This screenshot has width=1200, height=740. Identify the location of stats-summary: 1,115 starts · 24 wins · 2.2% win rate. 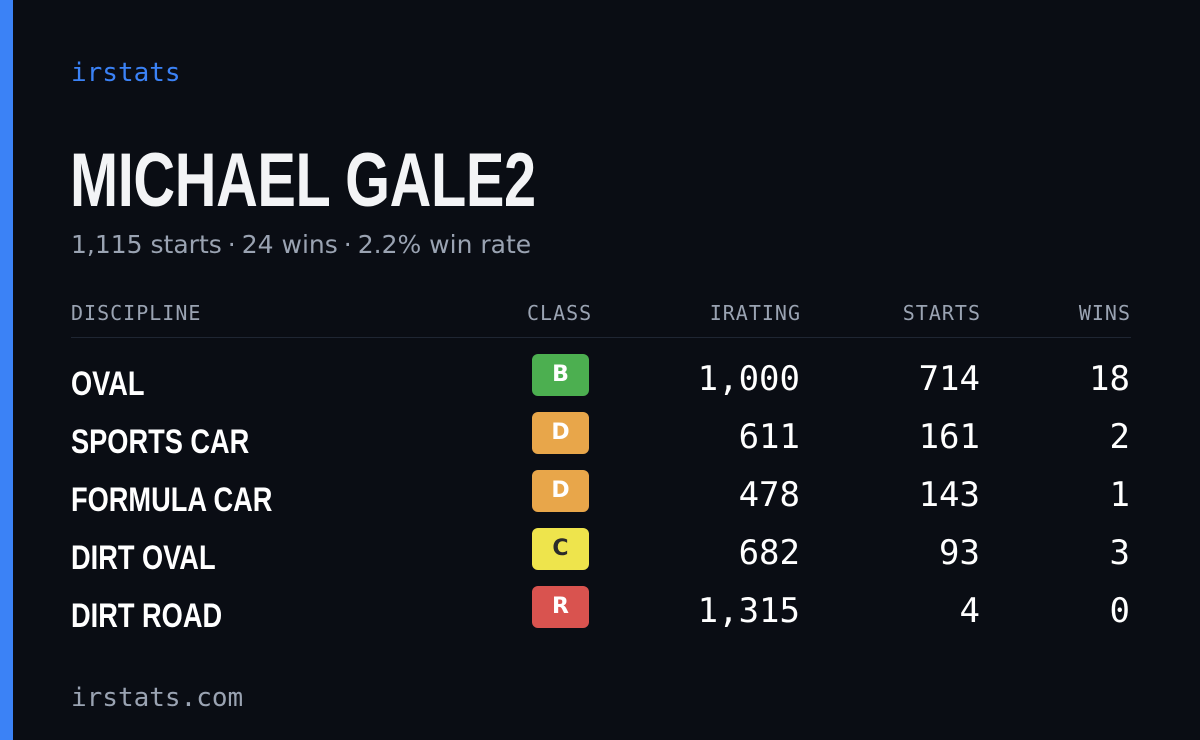
(301, 245).